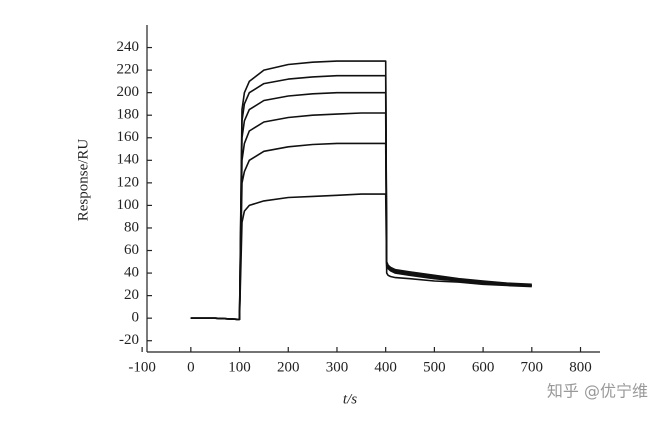  What do you see at coordinates (128, 115) in the screenshot?
I see `y-tick-label: 180` at bounding box center [128, 115].